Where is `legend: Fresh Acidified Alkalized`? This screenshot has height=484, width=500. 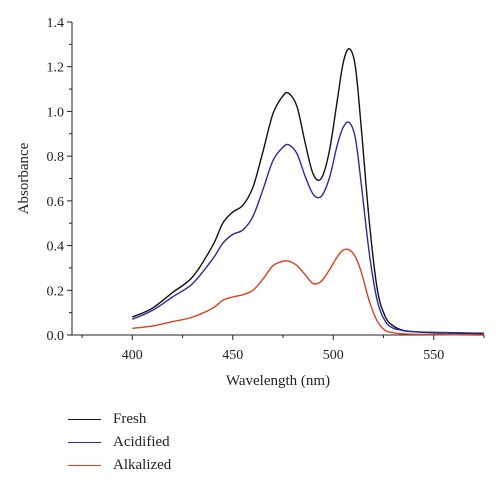
legend: Fresh Acidified Alkalized is located at coordinates (119, 442).